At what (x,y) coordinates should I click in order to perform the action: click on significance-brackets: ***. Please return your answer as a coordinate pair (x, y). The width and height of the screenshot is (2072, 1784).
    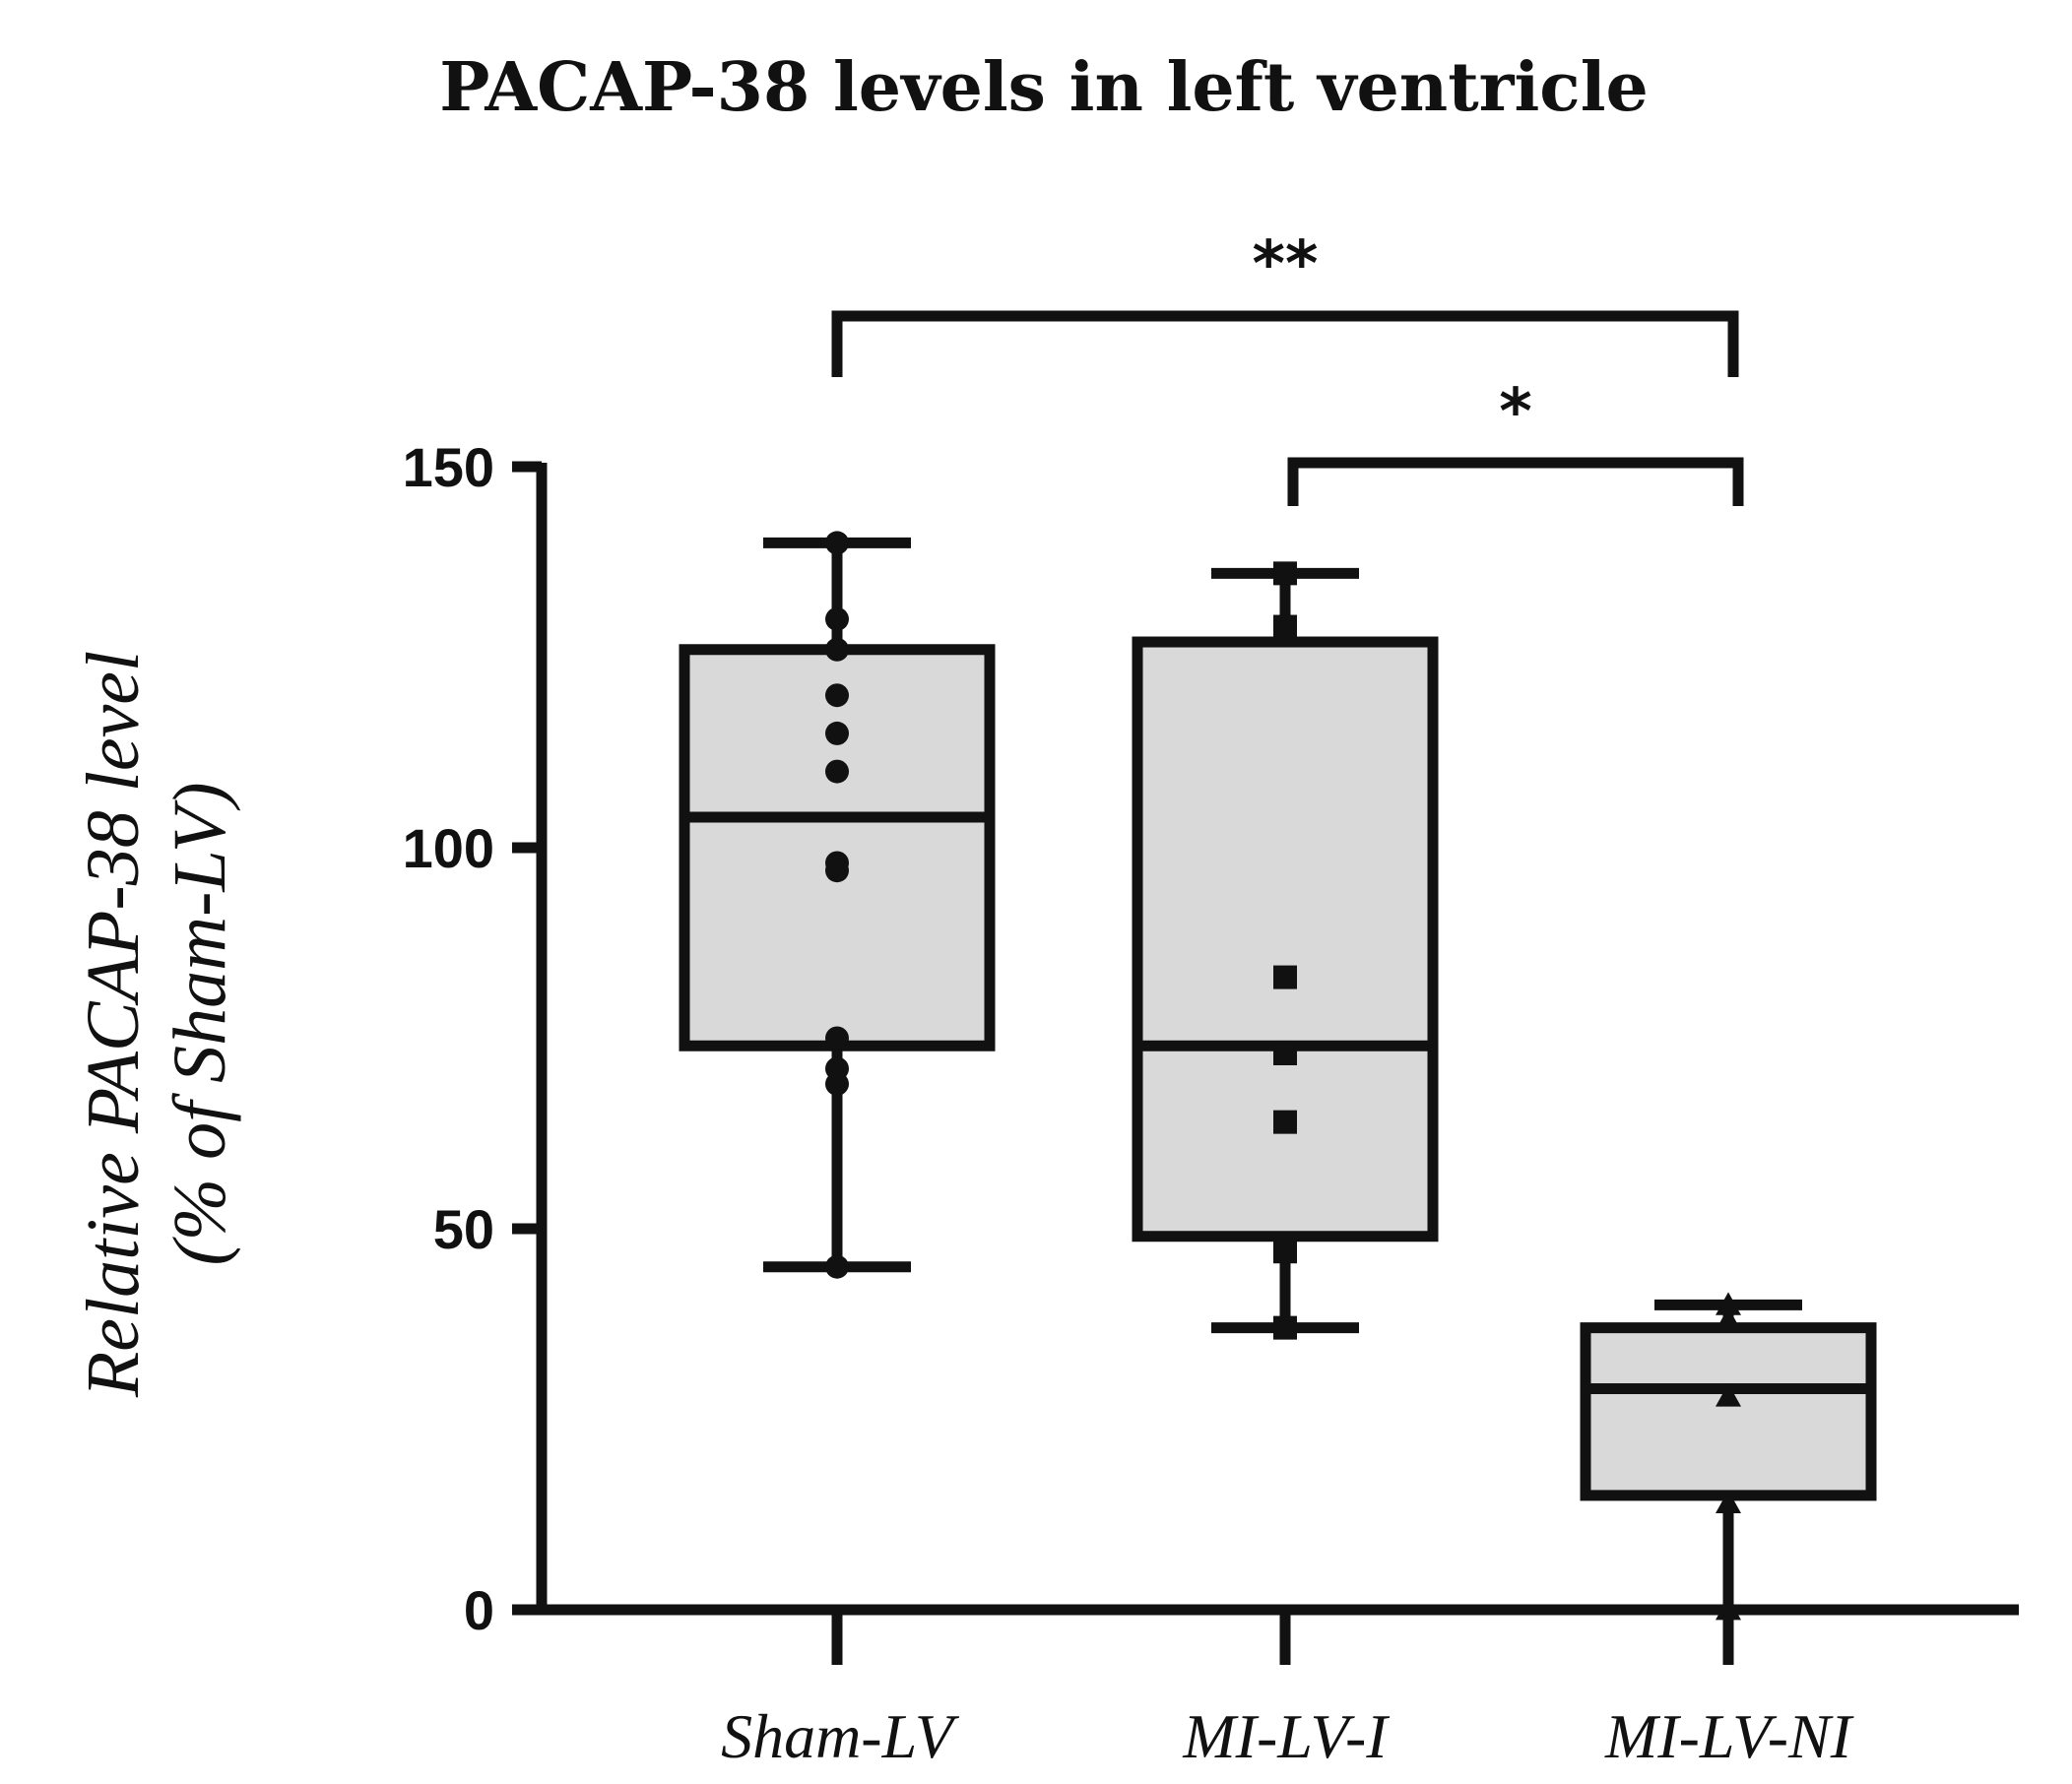
    Looking at the image, I should click on (1287, 367).